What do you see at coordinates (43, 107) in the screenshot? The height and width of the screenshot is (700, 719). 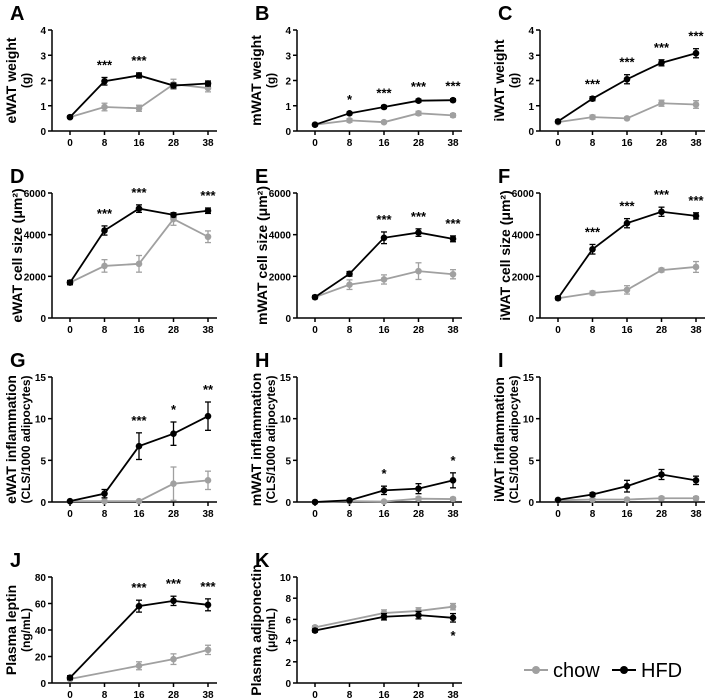 I see `y-tick-label: 1` at bounding box center [43, 107].